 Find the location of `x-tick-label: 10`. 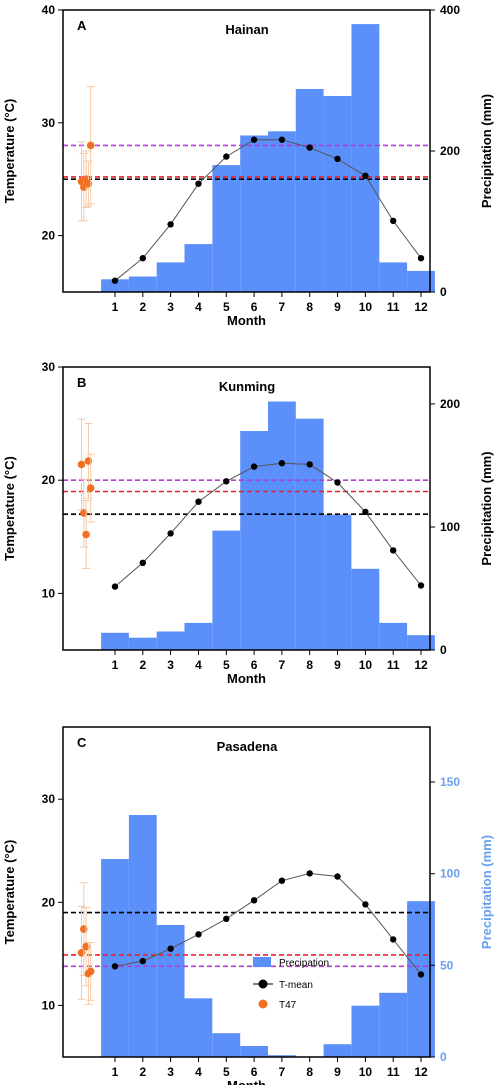

x-tick-label: 10 is located at coordinates (366, 665).